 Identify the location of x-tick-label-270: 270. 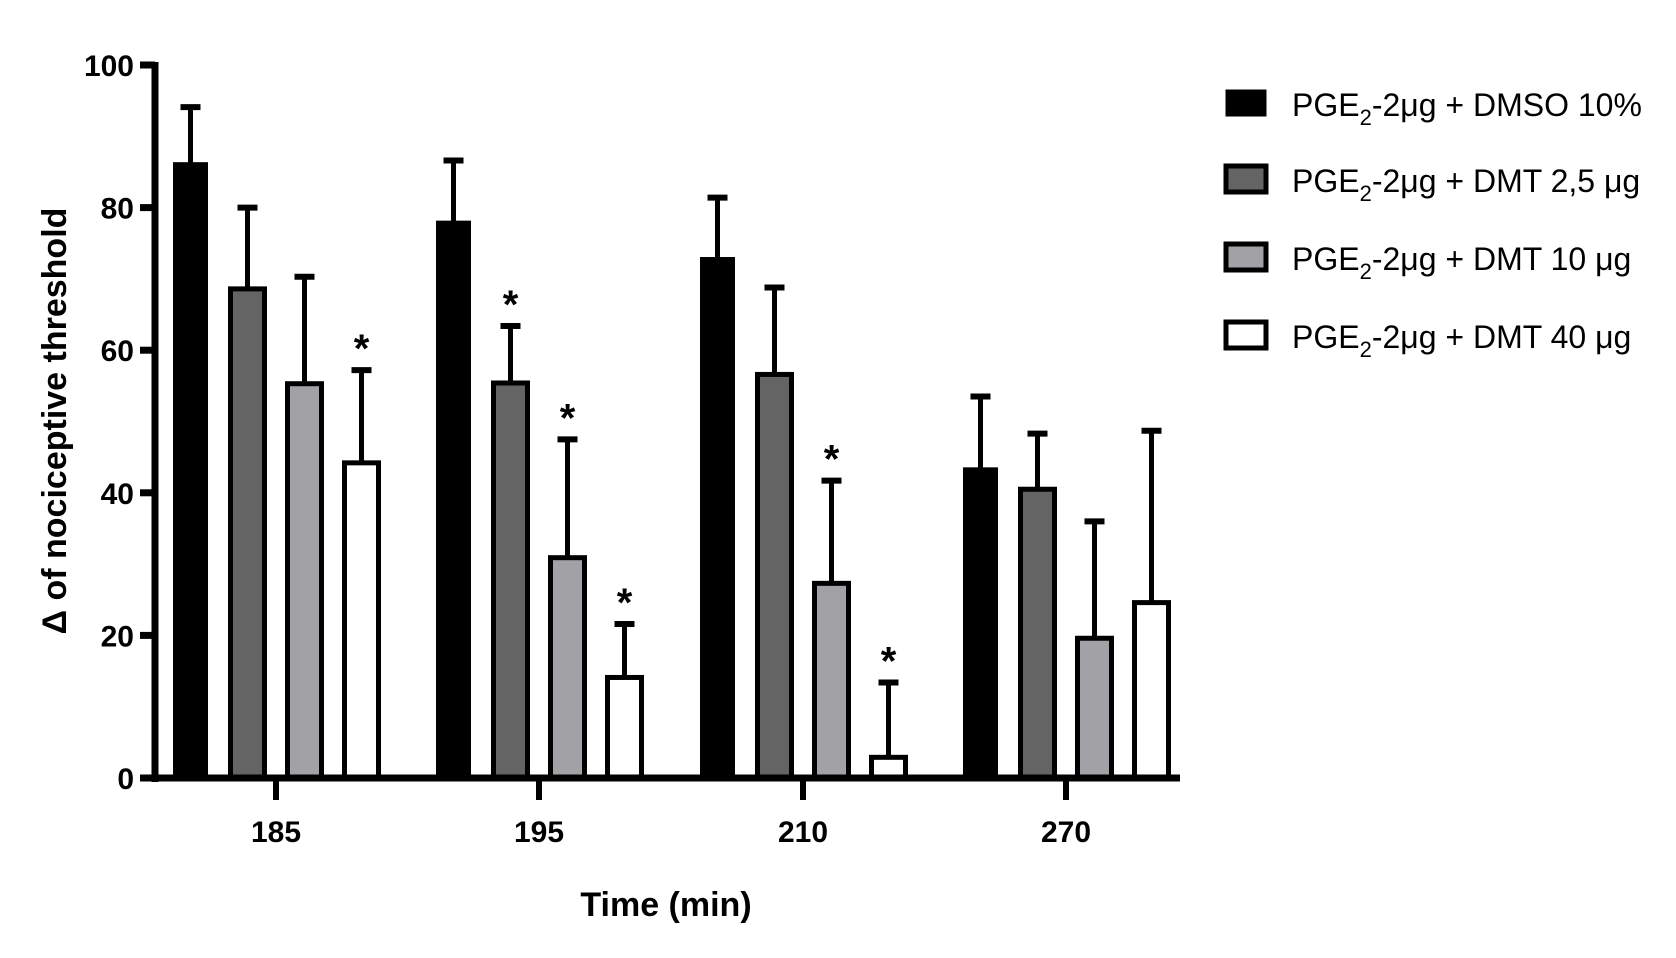
(1066, 832).